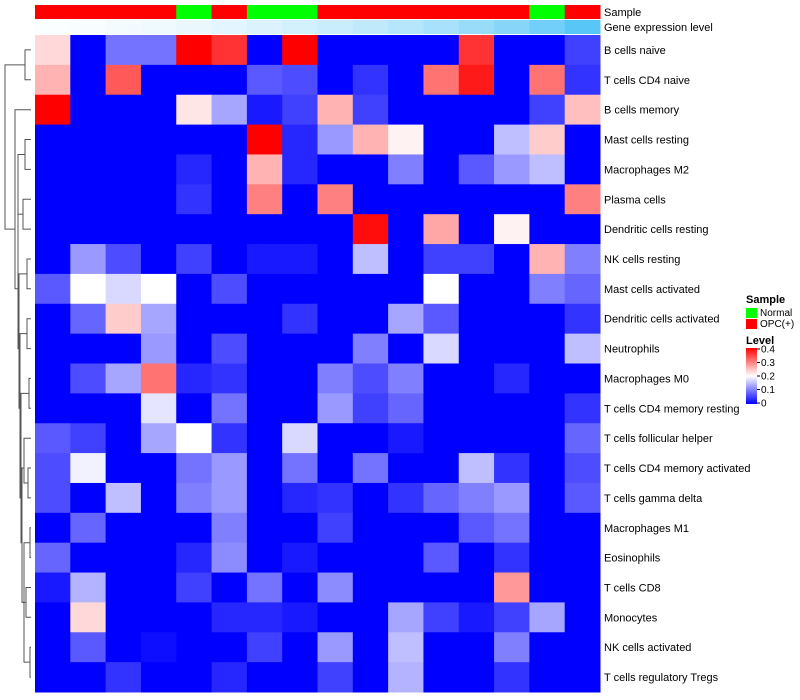  Describe the element at coordinates (646, 170) in the screenshot. I see `row-label: Macrophages M2` at that location.